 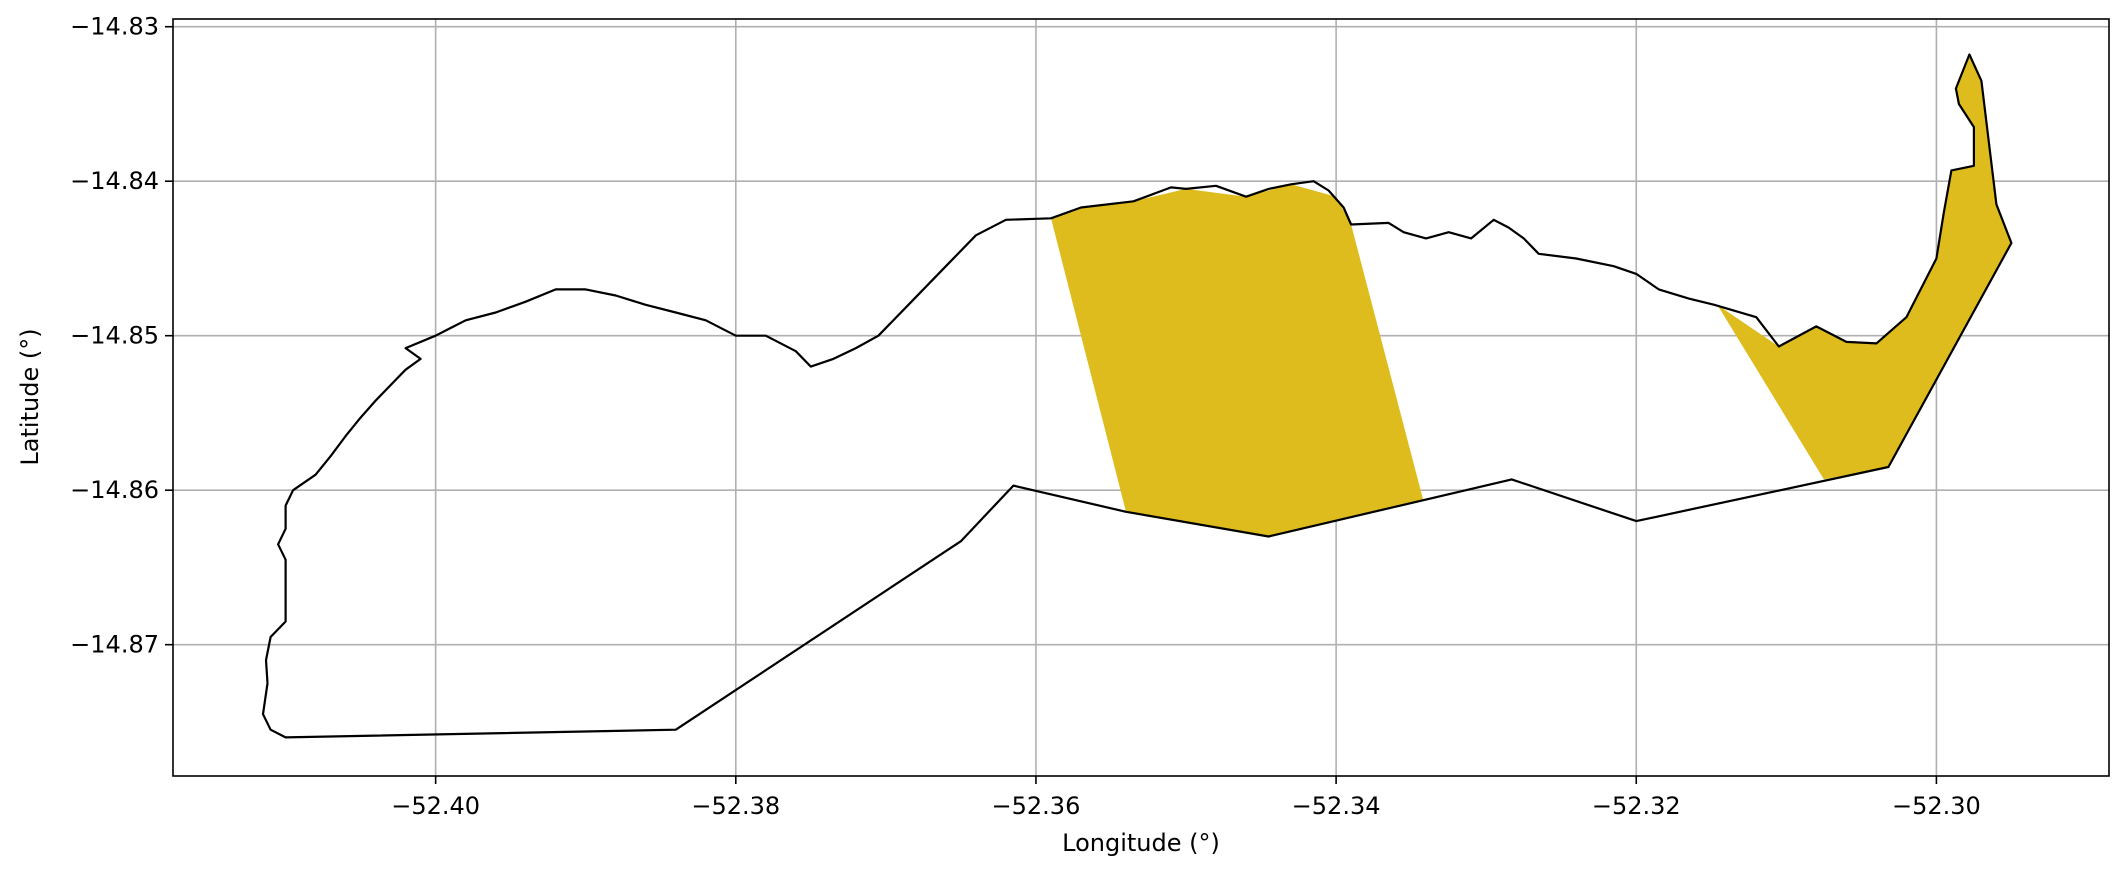 What do you see at coordinates (1036, 806) in the screenshot?
I see `x-tick-label: −52.36` at bounding box center [1036, 806].